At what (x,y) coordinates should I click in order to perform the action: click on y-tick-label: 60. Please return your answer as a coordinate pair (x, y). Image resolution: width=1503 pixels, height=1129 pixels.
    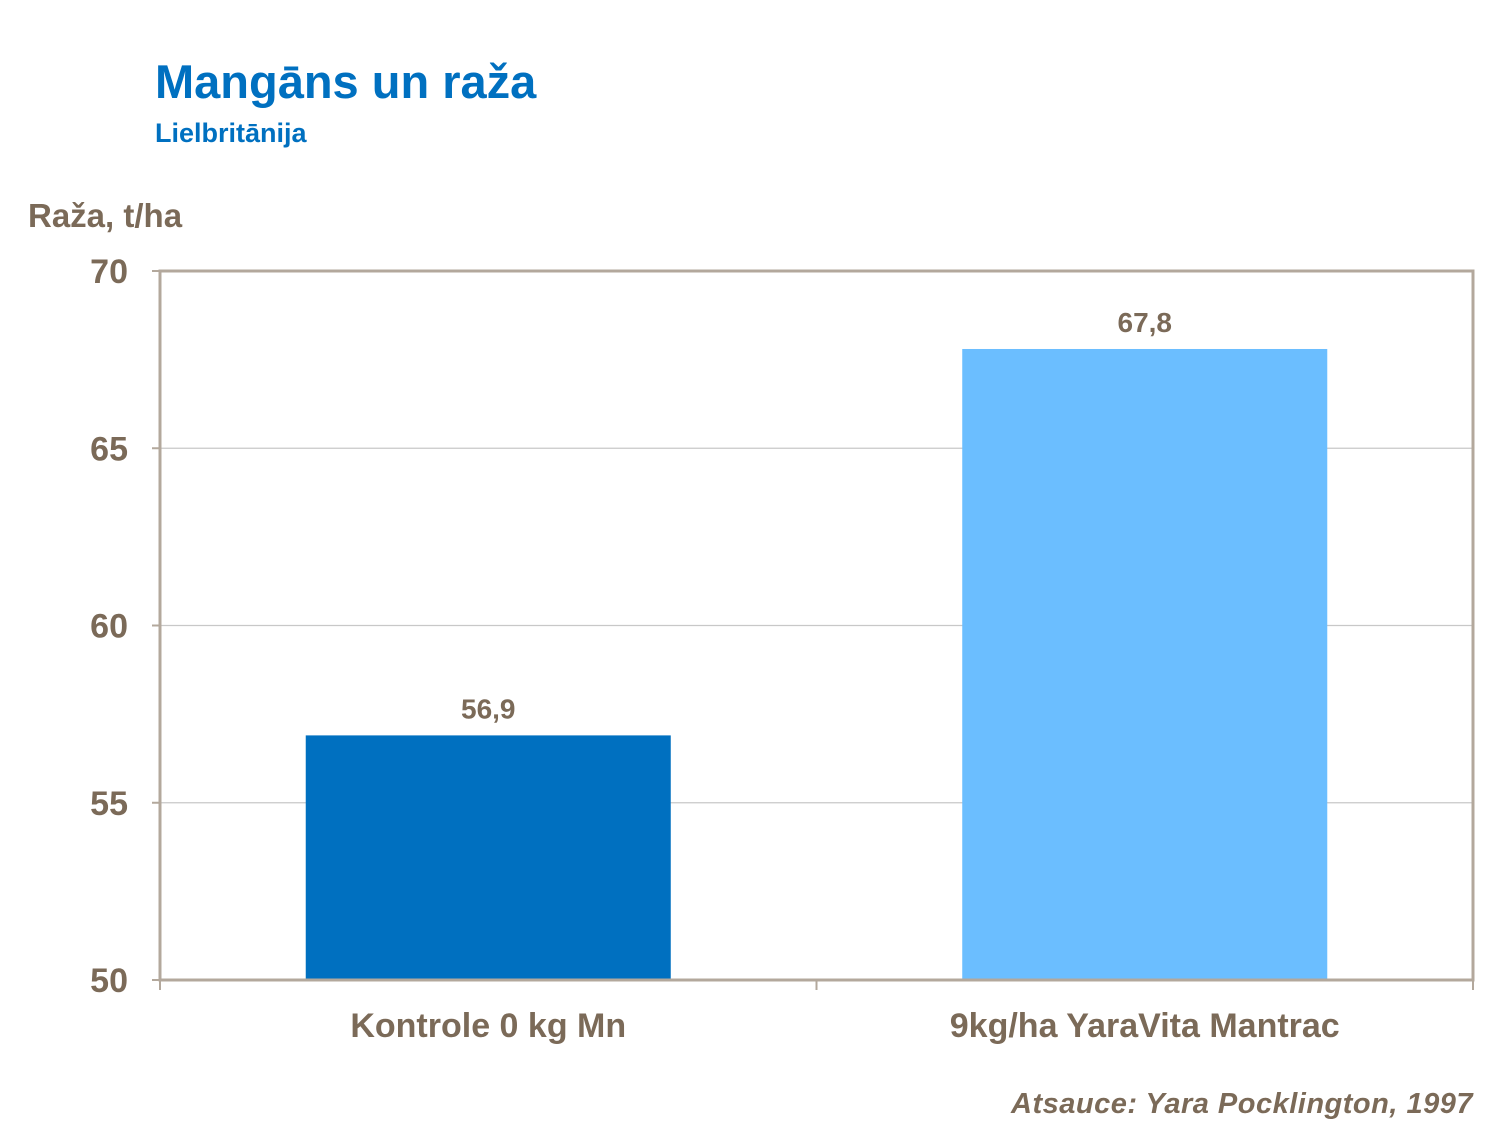
    Looking at the image, I should click on (109, 627).